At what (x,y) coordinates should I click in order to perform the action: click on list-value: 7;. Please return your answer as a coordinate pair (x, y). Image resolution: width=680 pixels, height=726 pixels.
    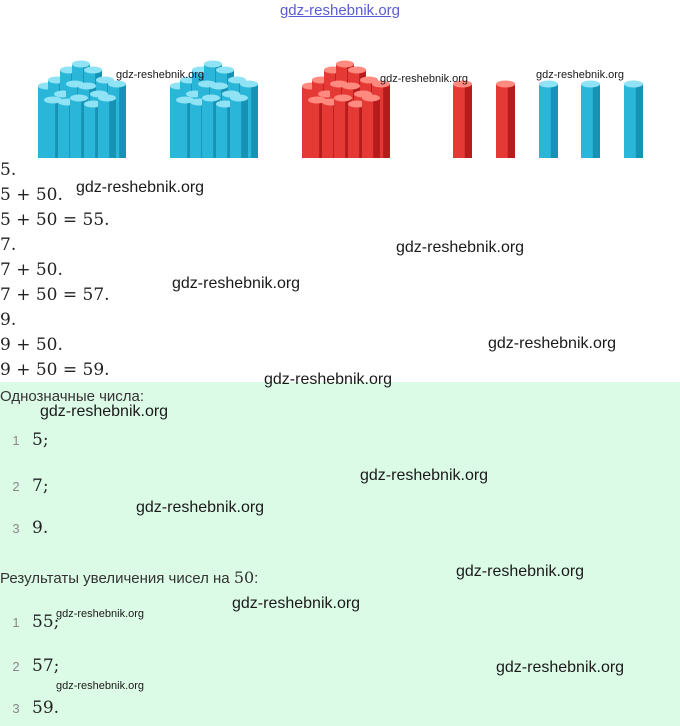
    Looking at the image, I should click on (40, 486).